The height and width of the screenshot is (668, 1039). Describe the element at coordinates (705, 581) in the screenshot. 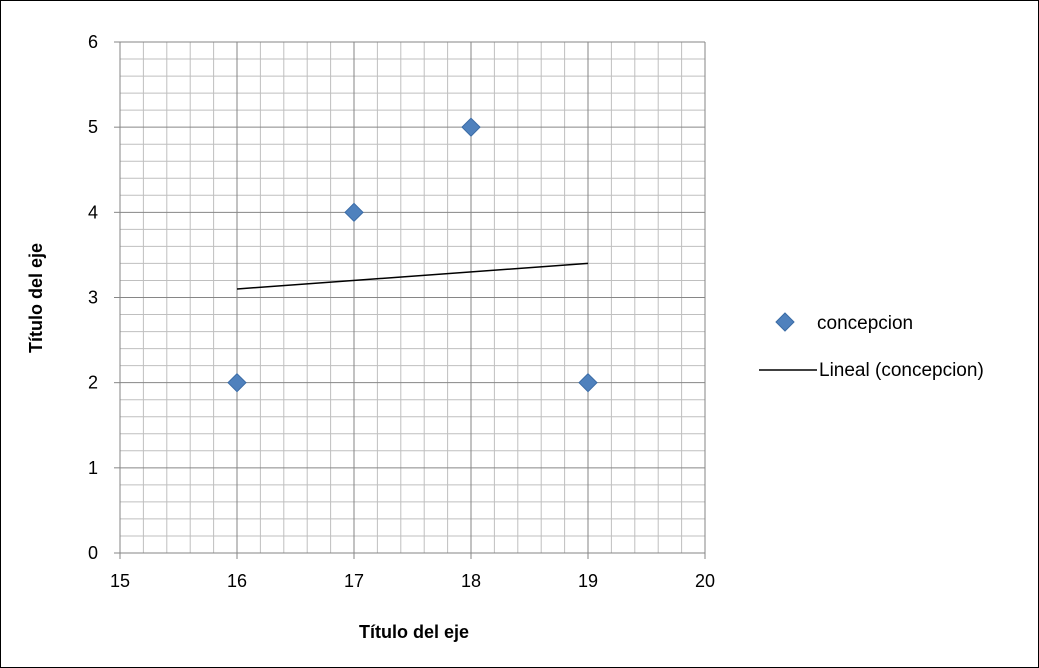

I see `x-tick-label: 20` at that location.